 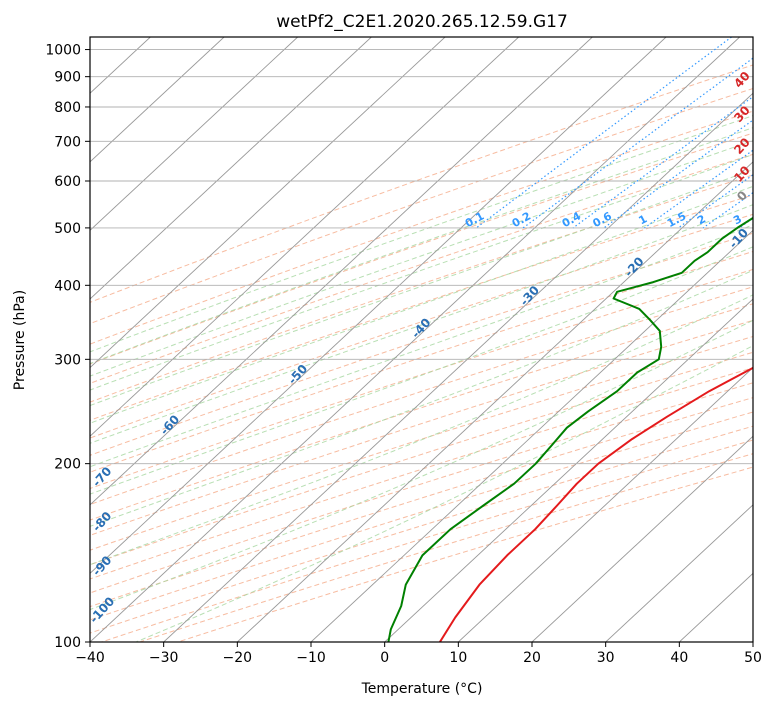 I want to click on y-tick-label: 300, so click(x=67, y=360).